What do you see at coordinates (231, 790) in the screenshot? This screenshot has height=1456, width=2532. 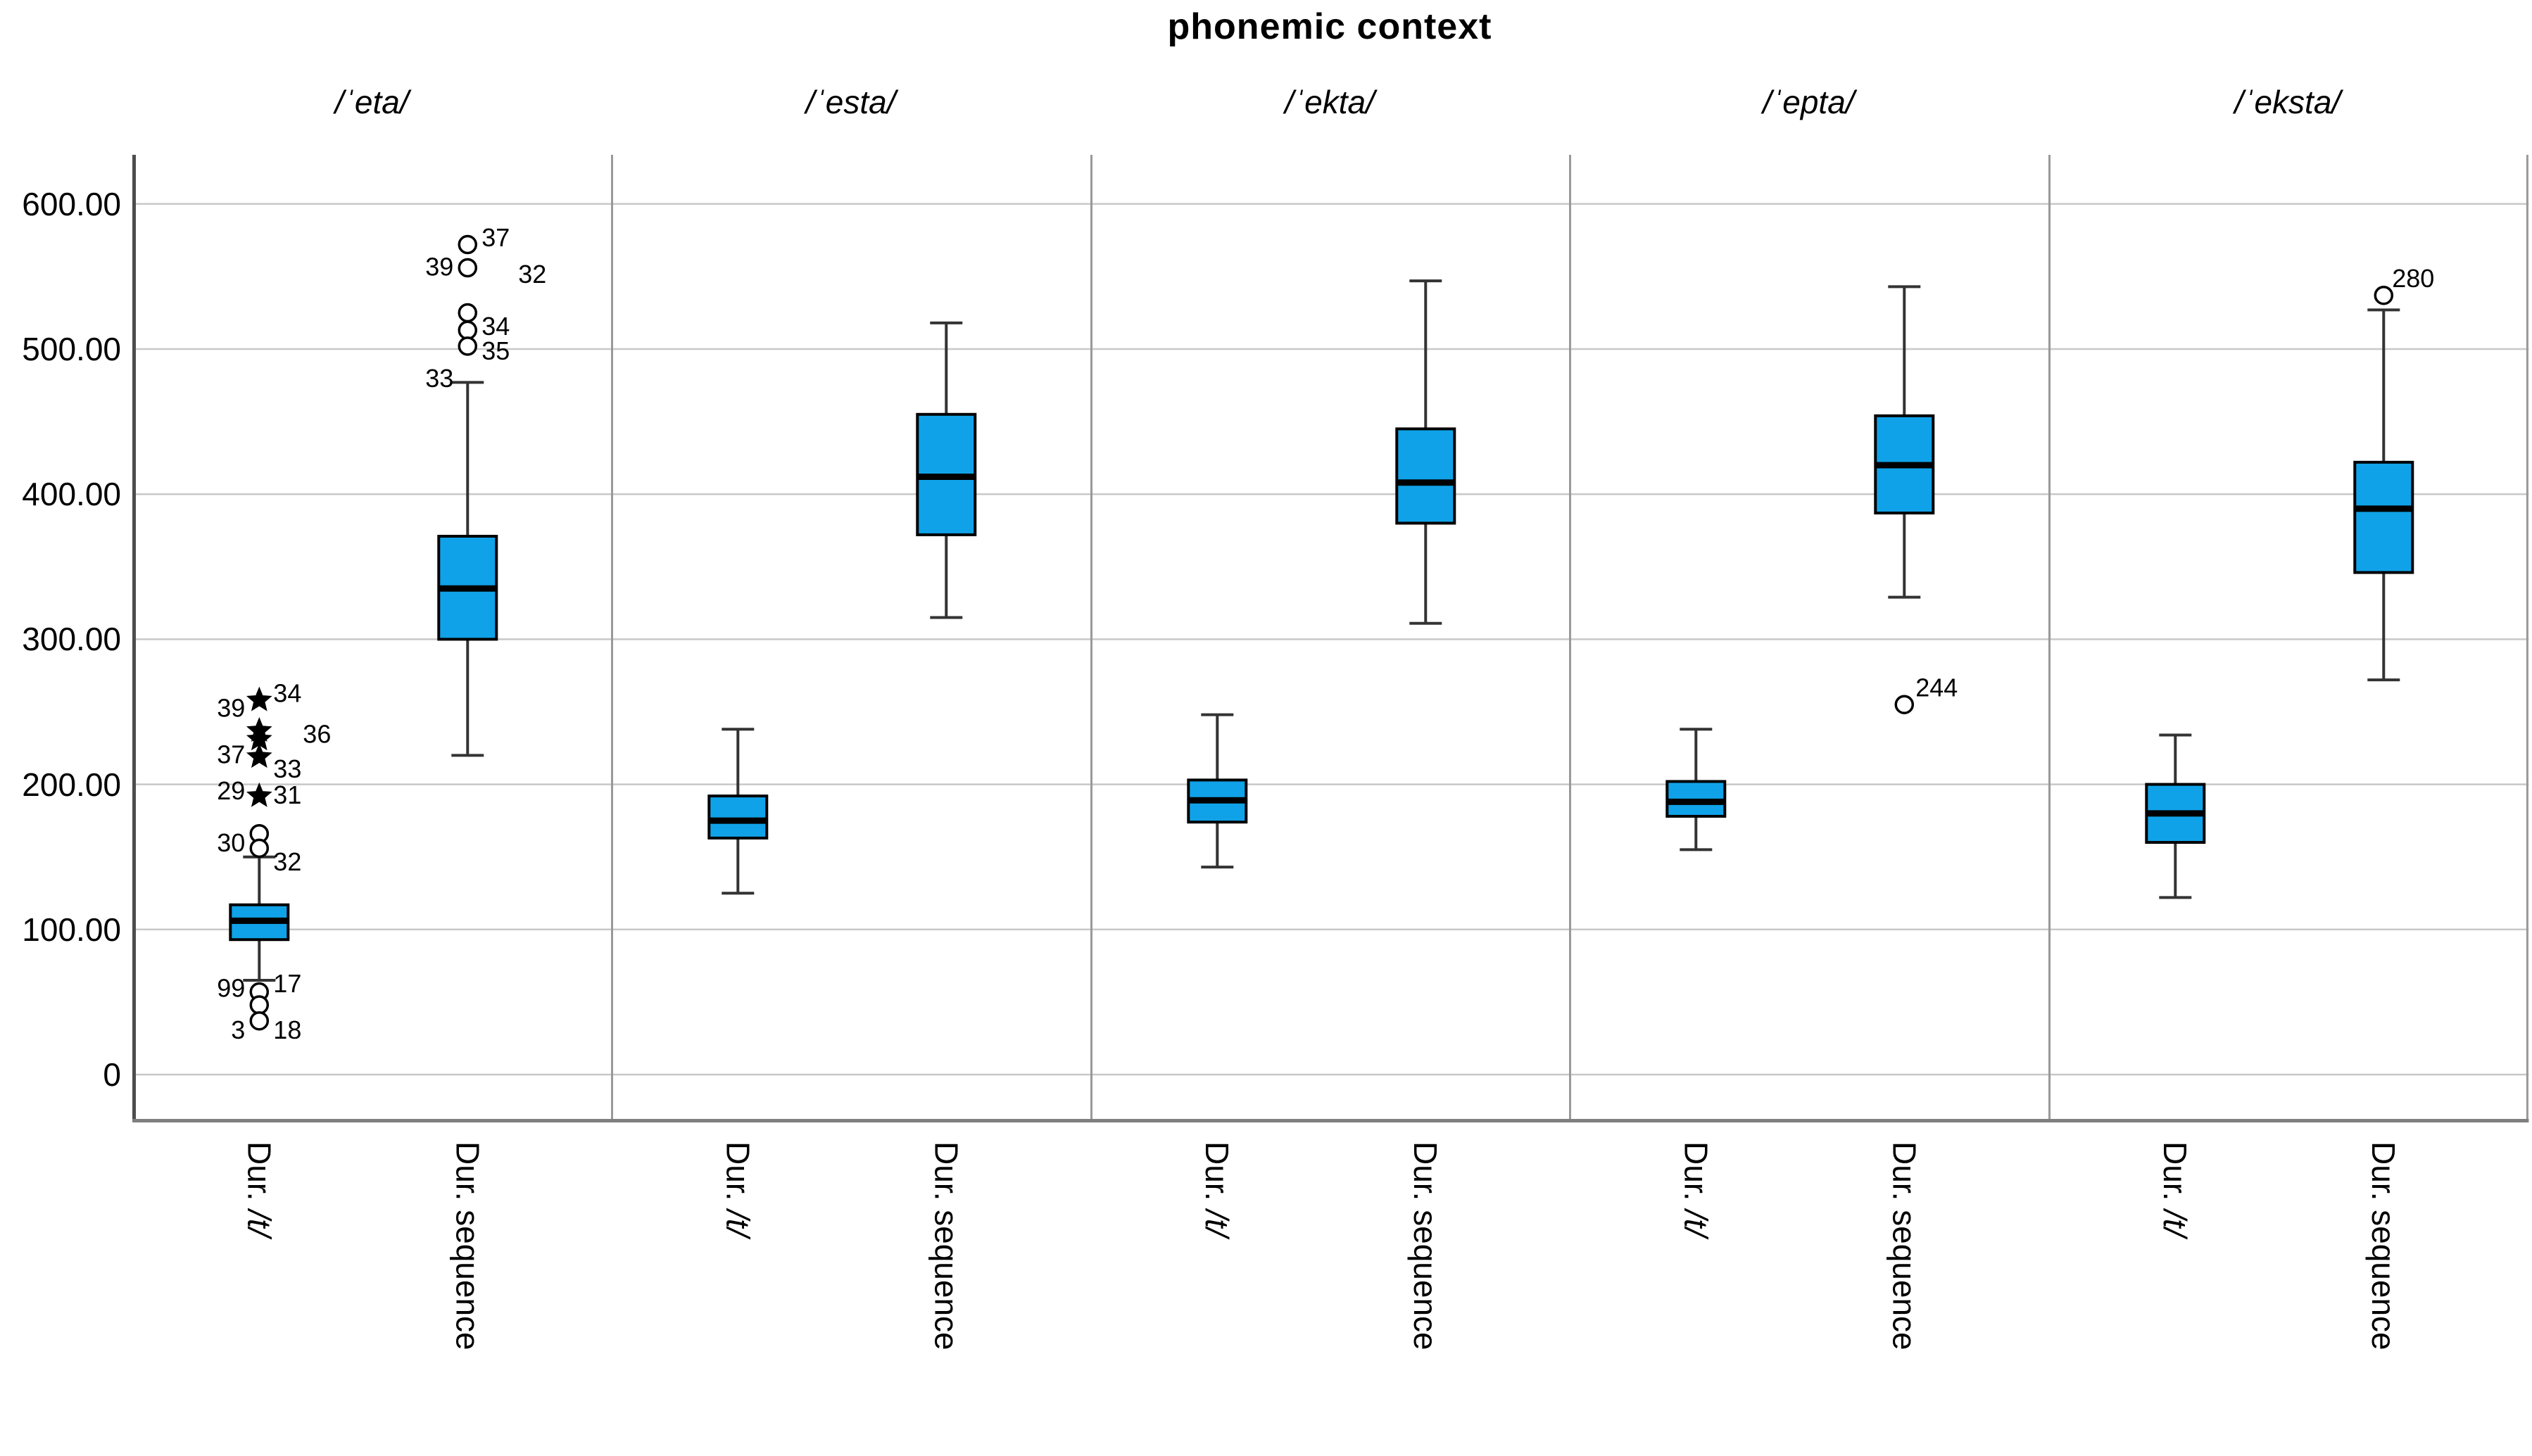 I see `outlier-label: 29` at bounding box center [231, 790].